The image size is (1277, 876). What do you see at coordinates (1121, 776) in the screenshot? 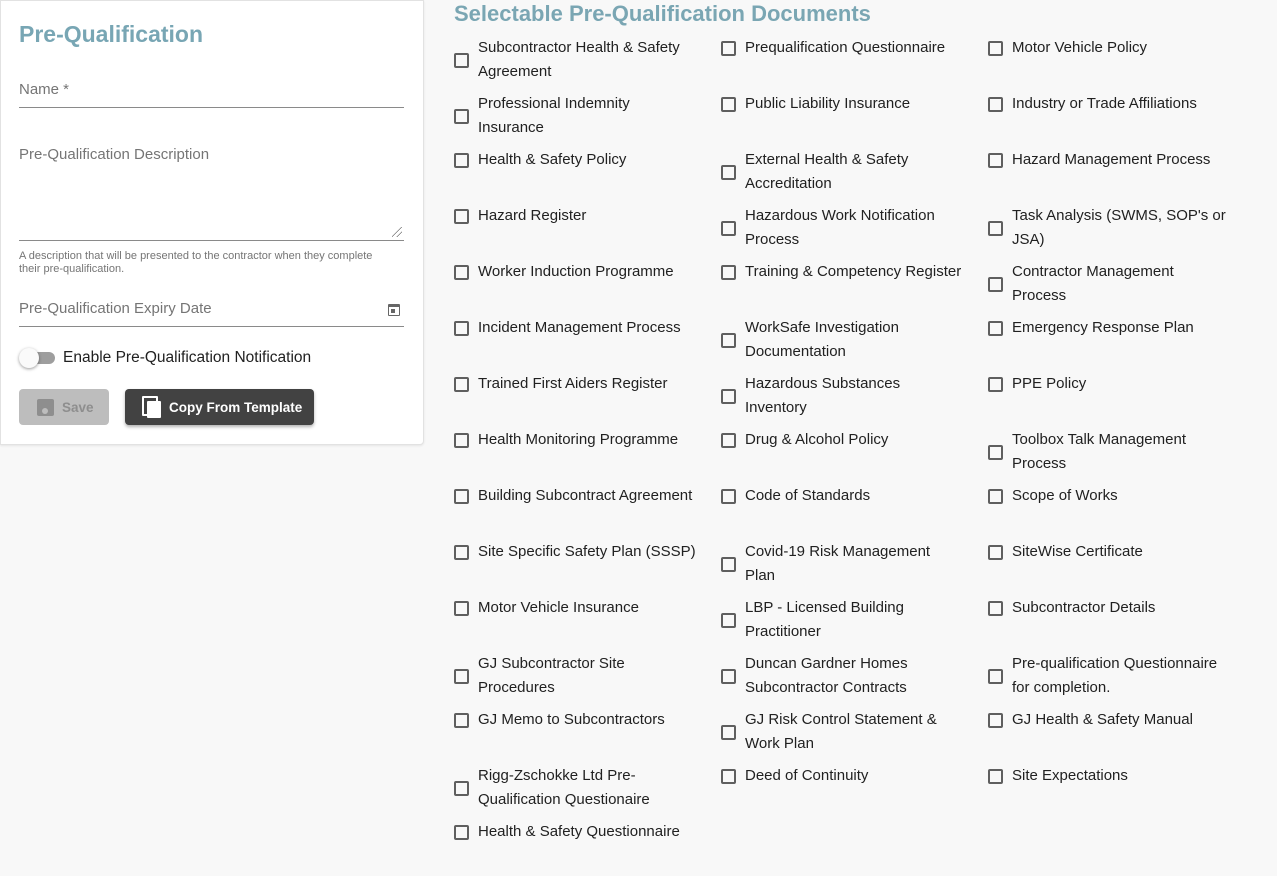
I see `document-option: Site Expectations` at bounding box center [1121, 776].